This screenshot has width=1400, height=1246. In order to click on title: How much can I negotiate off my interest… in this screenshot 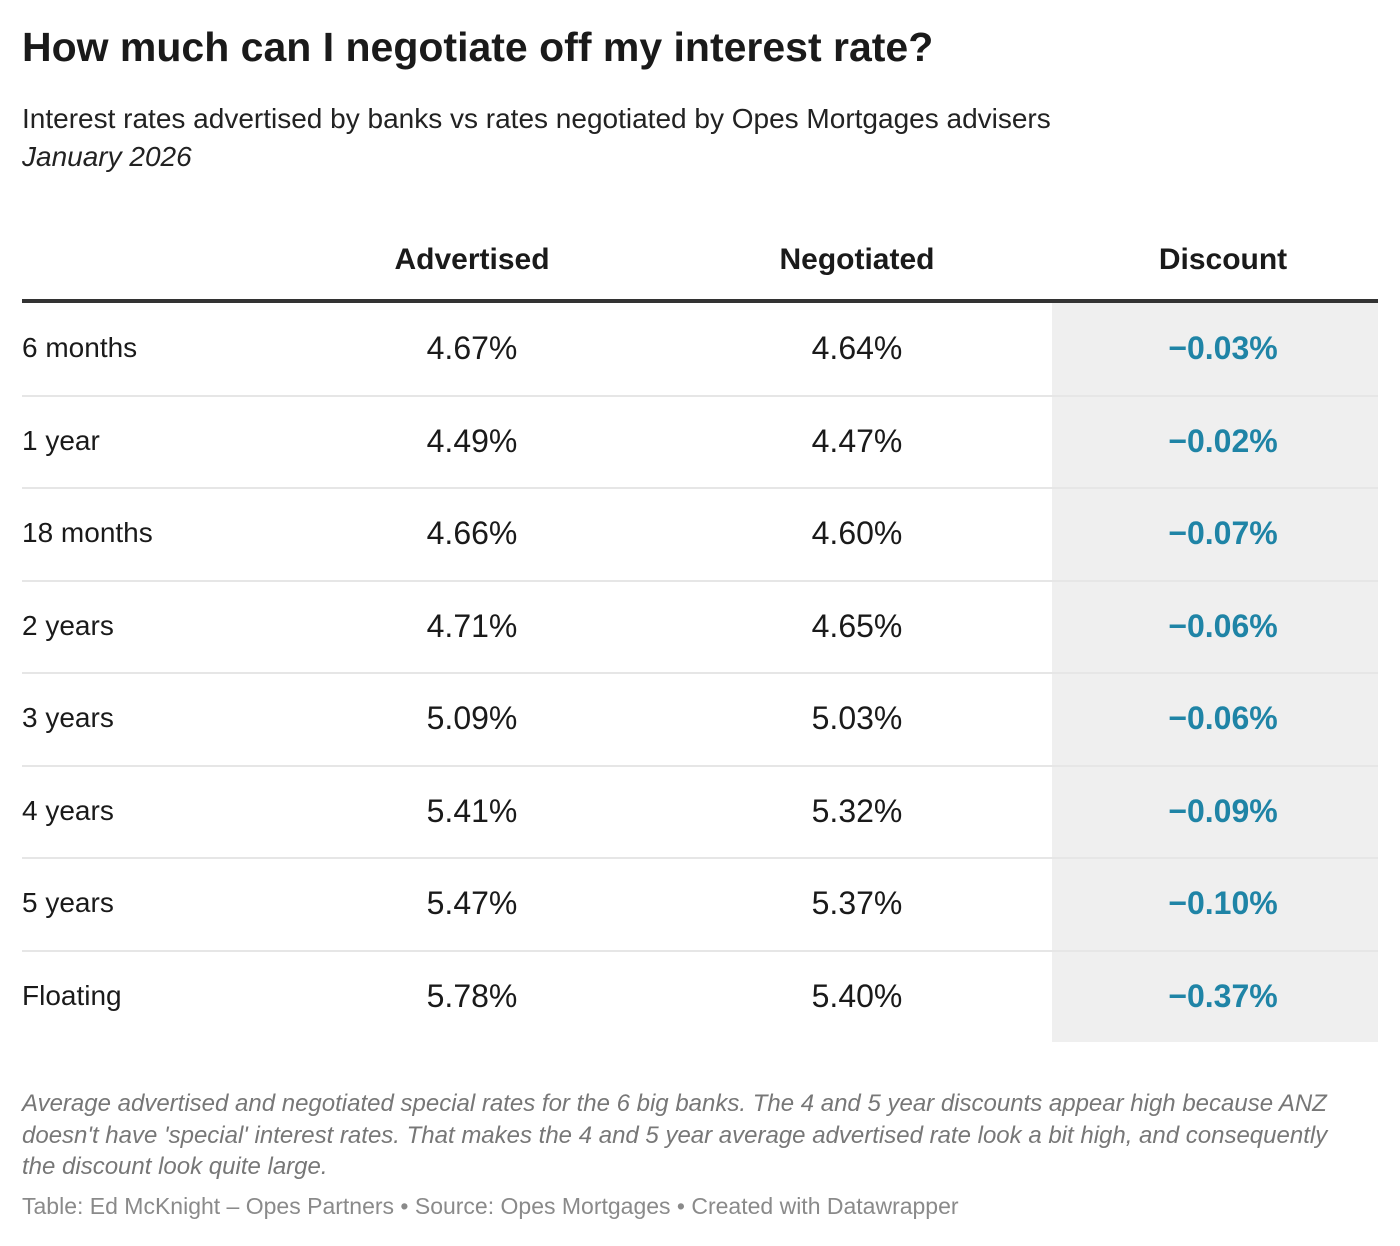, I will do `click(478, 47)`.